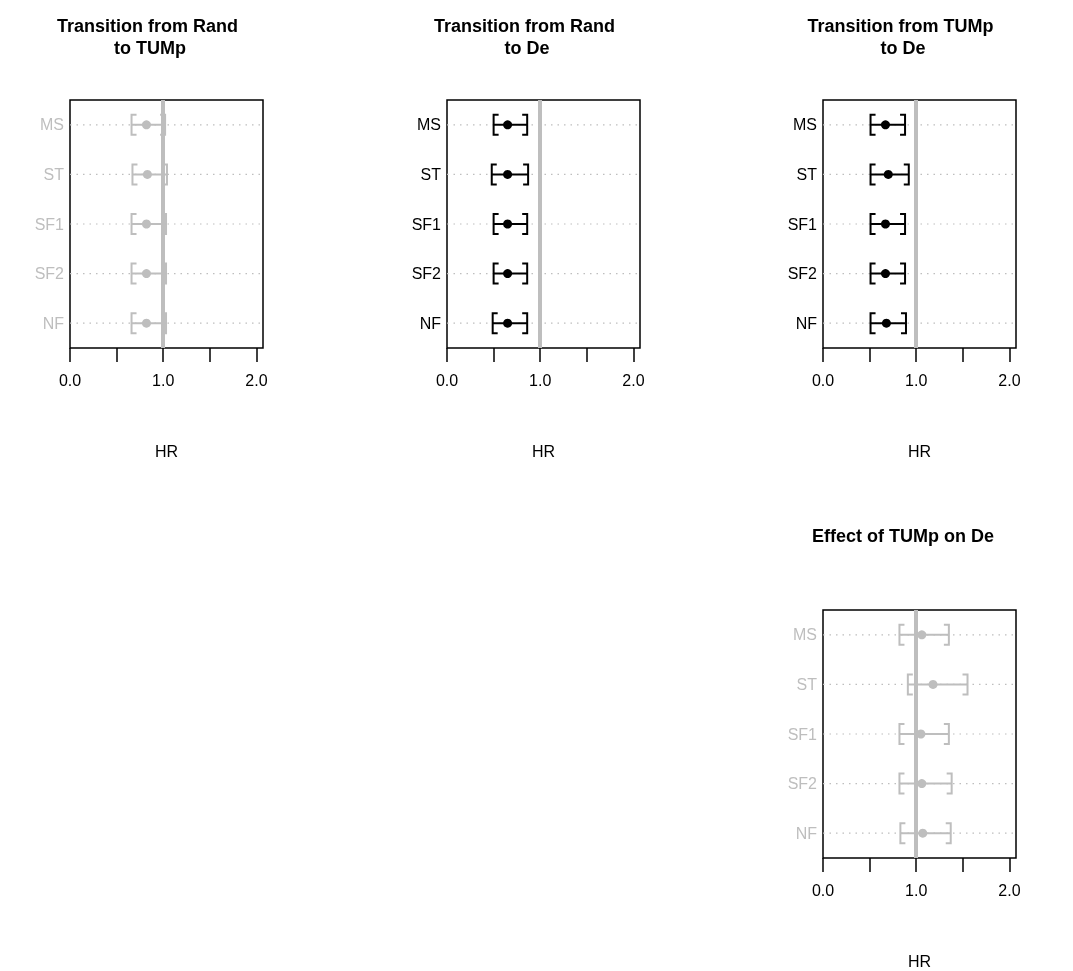 The width and height of the screenshot is (1073, 971). I want to click on chart-title: Transition from Rand to TUMp, so click(150, 37).